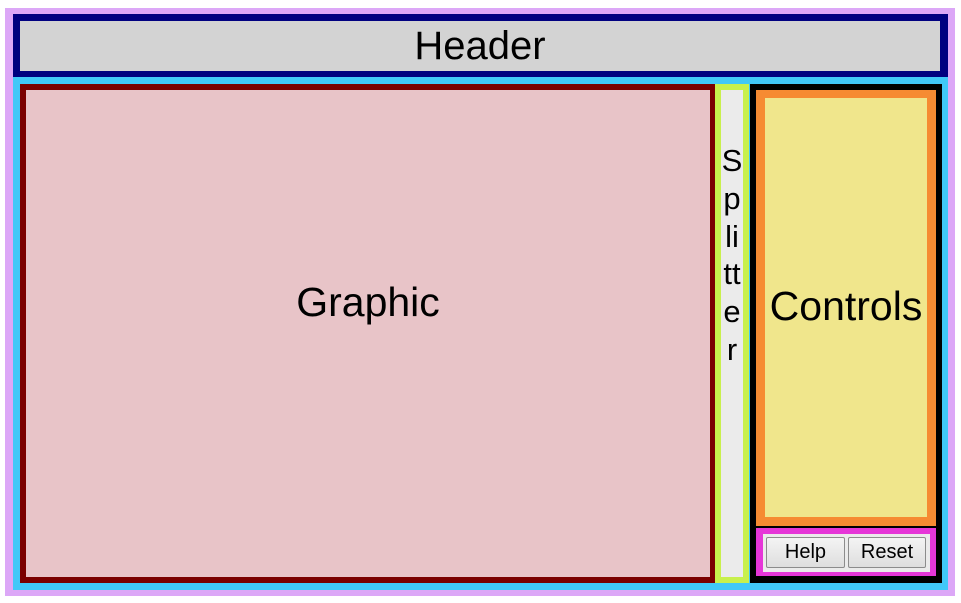 The image size is (961, 603). What do you see at coordinates (368, 302) in the screenshot?
I see `graphic-label: Graphic` at bounding box center [368, 302].